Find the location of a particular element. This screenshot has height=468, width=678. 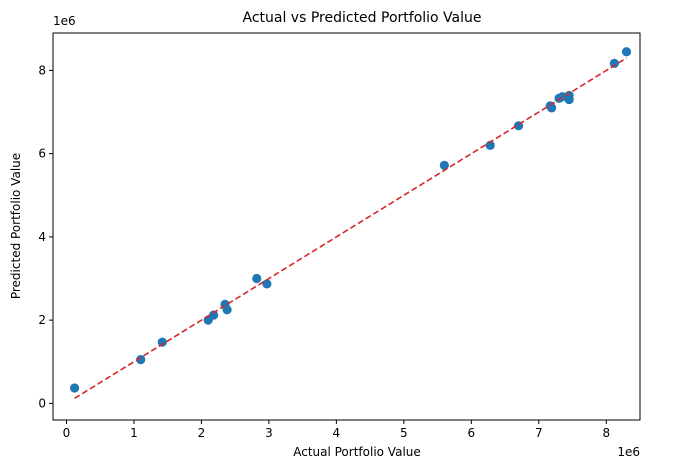

y-tick-label: 6 is located at coordinates (42, 154).